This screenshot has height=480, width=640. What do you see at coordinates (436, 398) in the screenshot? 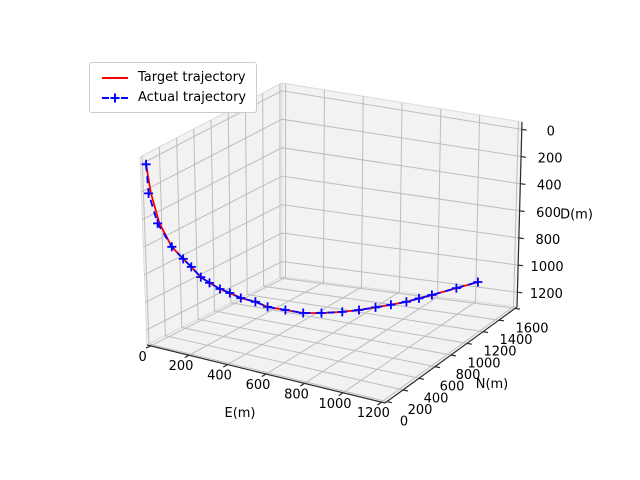
I see `y-tick-label: 400` at bounding box center [436, 398].